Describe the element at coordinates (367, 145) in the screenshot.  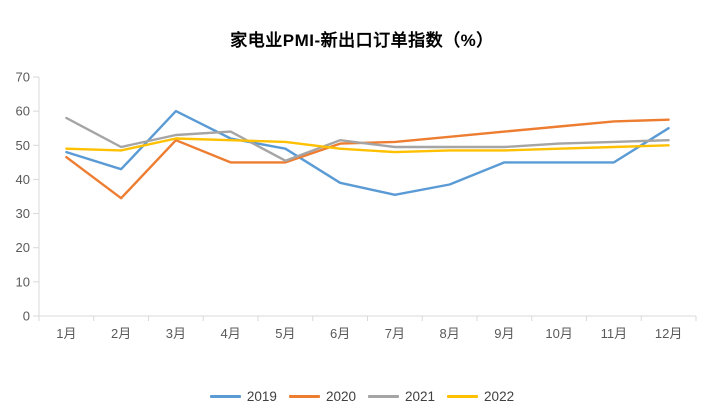
I see `series-line-2022` at that location.